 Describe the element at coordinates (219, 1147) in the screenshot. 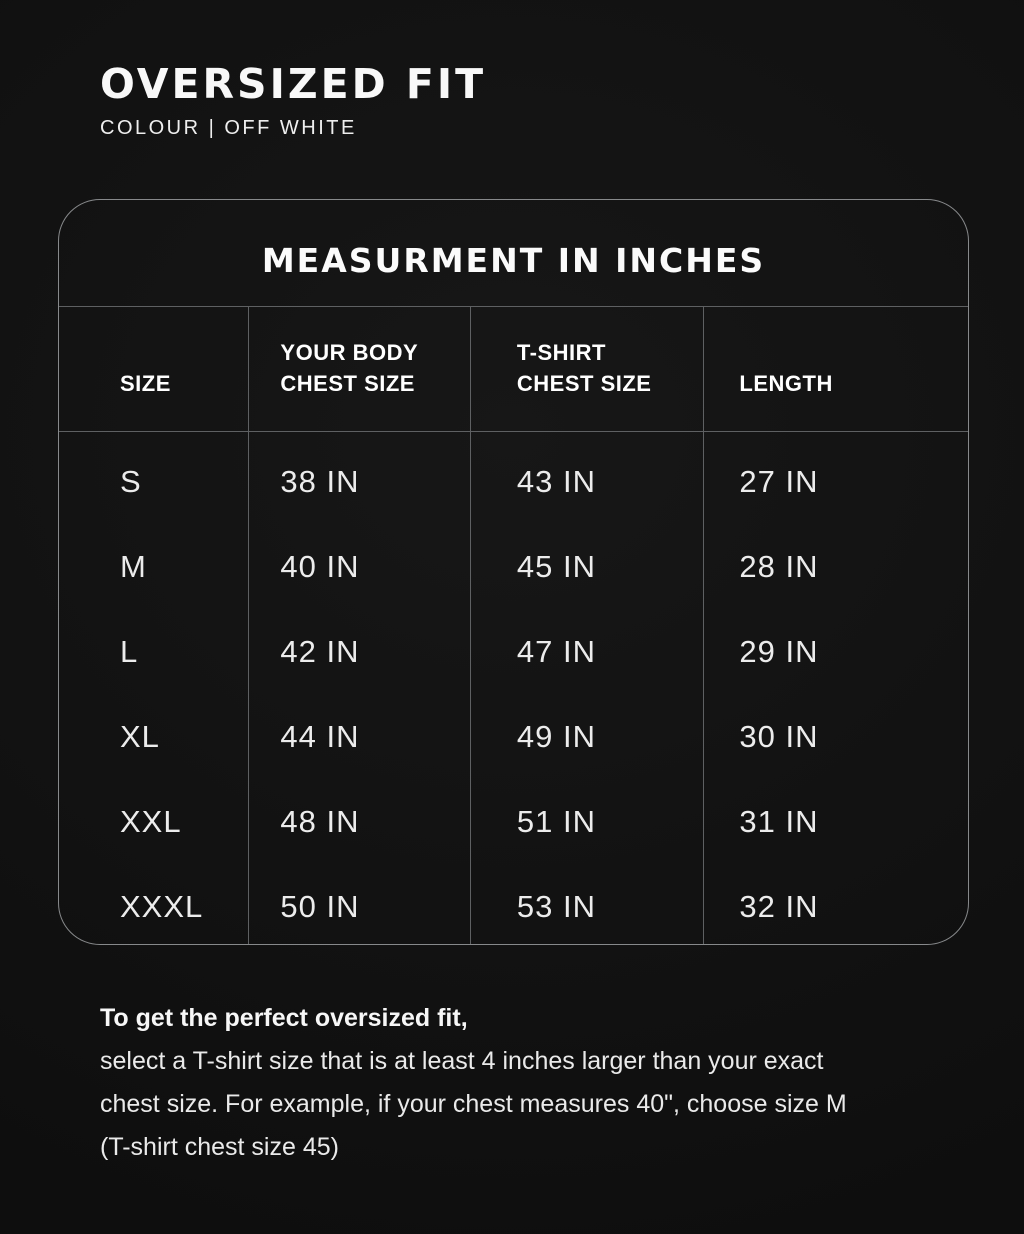

I see `fit-note-line: (T-shirt chest size 45)` at that location.